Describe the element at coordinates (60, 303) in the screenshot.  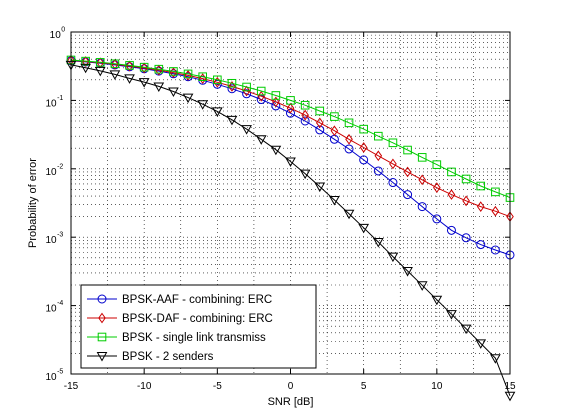
I see `y-tick-label-exponent: -4` at that location.